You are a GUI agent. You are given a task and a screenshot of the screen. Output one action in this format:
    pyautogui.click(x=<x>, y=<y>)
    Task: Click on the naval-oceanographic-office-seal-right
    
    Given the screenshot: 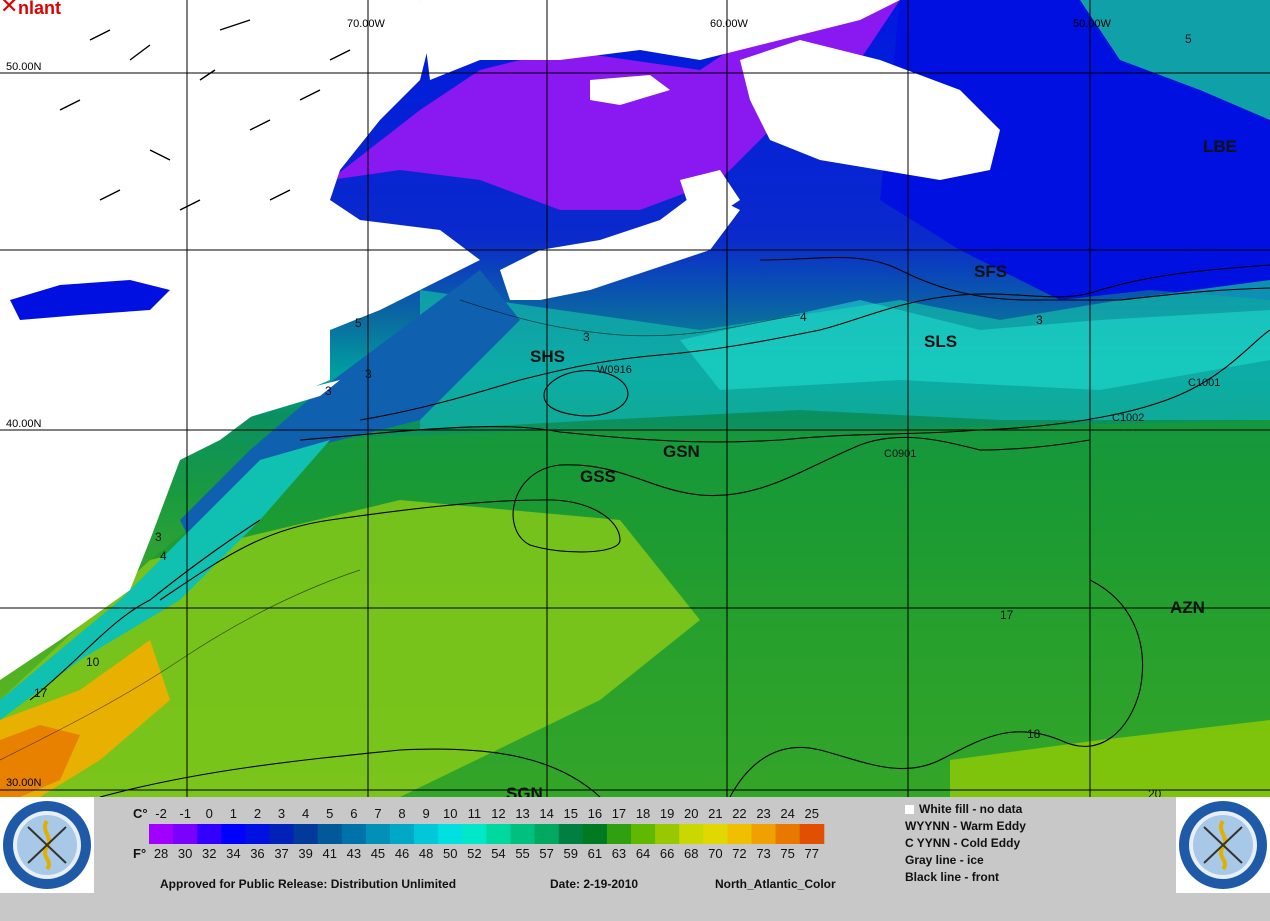 What is the action you would take?
    pyautogui.click(x=1223, y=845)
    